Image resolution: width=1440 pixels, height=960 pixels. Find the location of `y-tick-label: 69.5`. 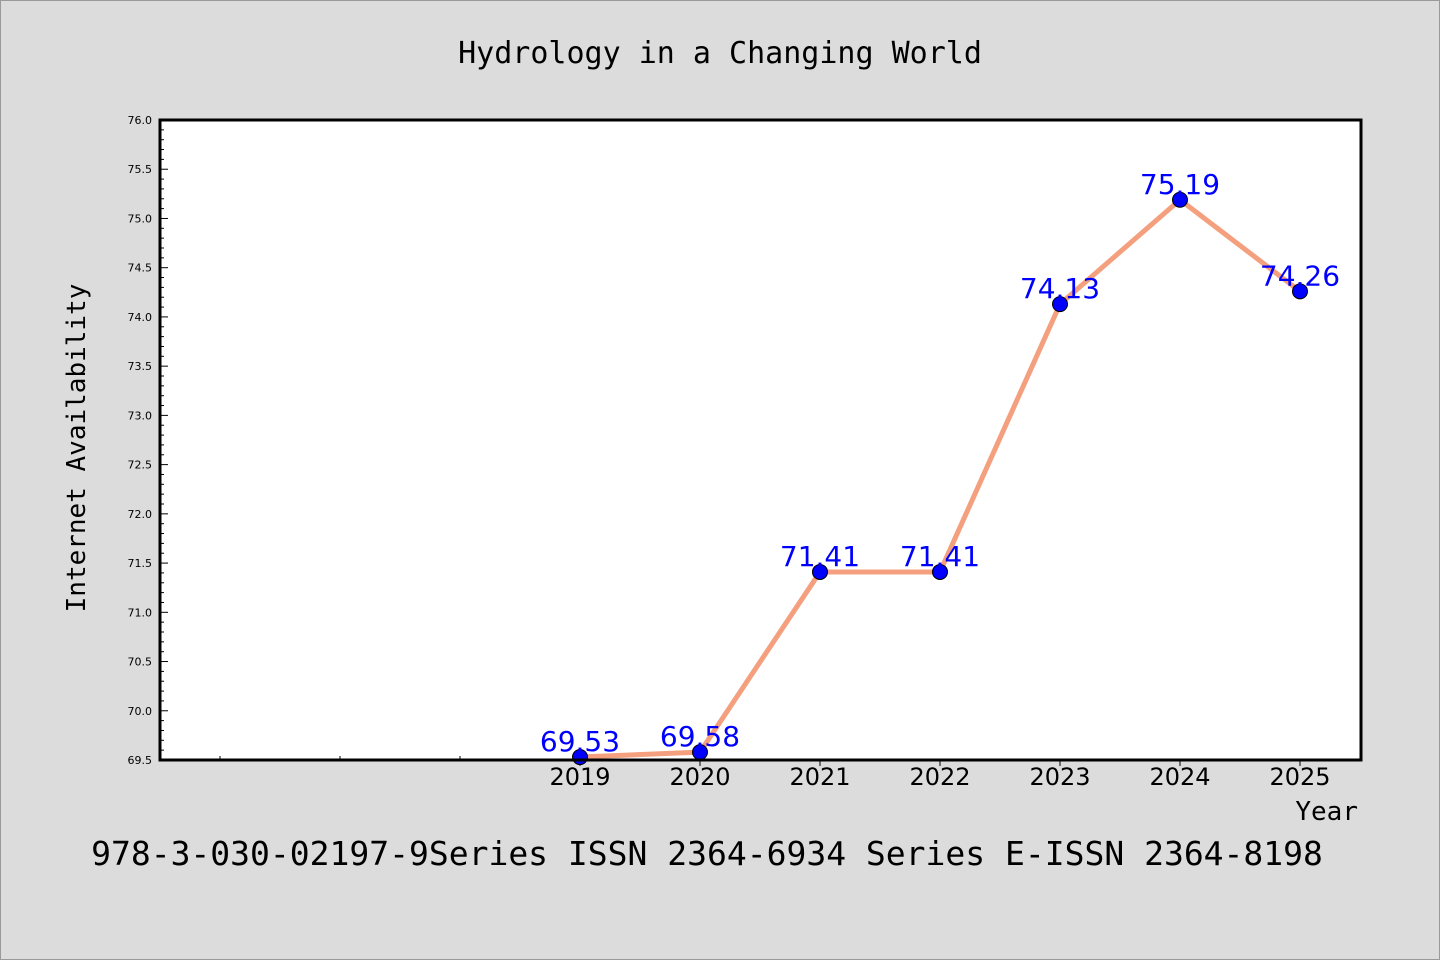

y-tick-label: 69.5 is located at coordinates (140, 760).